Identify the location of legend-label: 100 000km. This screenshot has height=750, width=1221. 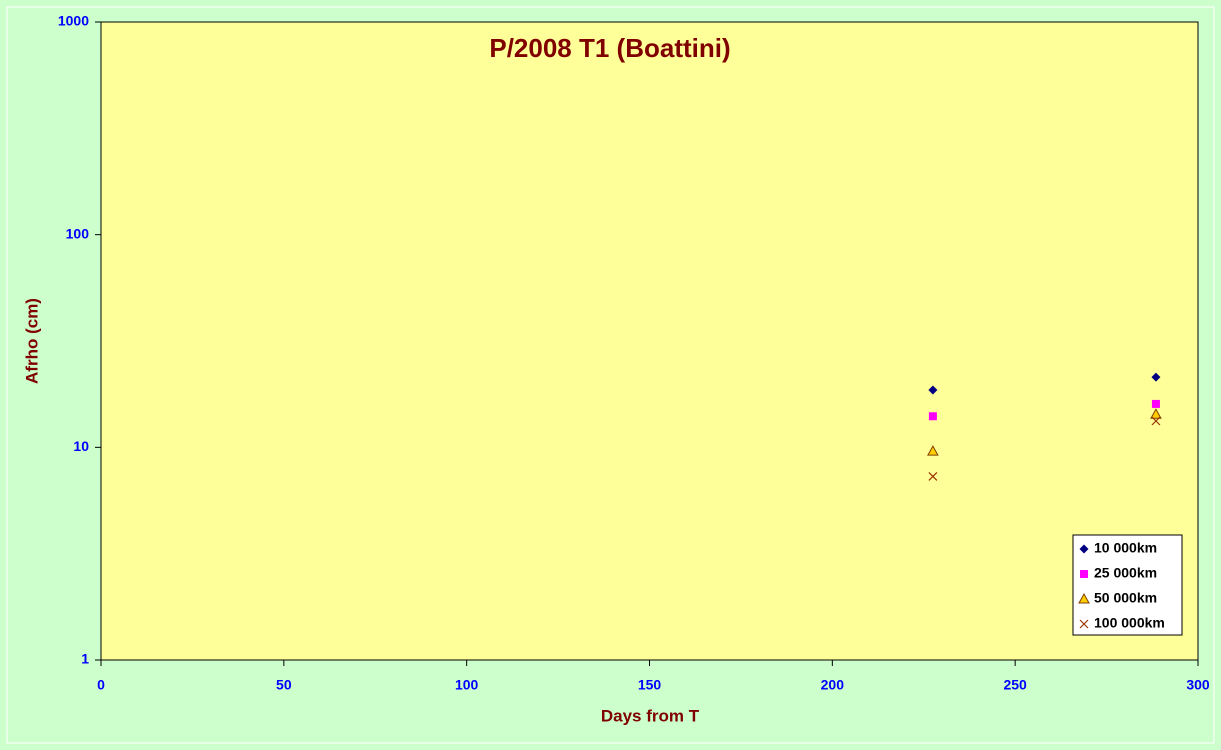
(1129, 623).